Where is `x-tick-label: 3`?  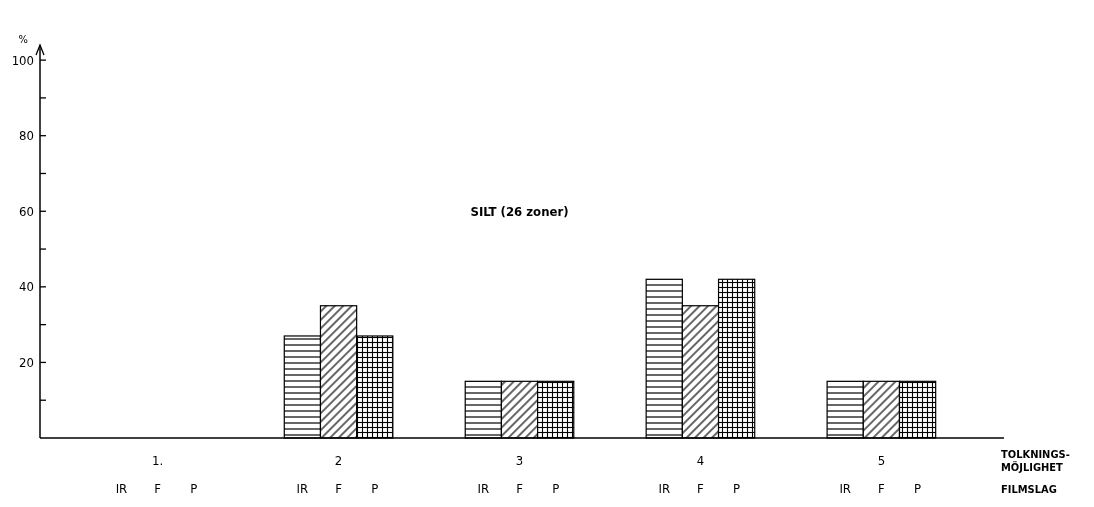 x-tick-label: 3 is located at coordinates (519, 460).